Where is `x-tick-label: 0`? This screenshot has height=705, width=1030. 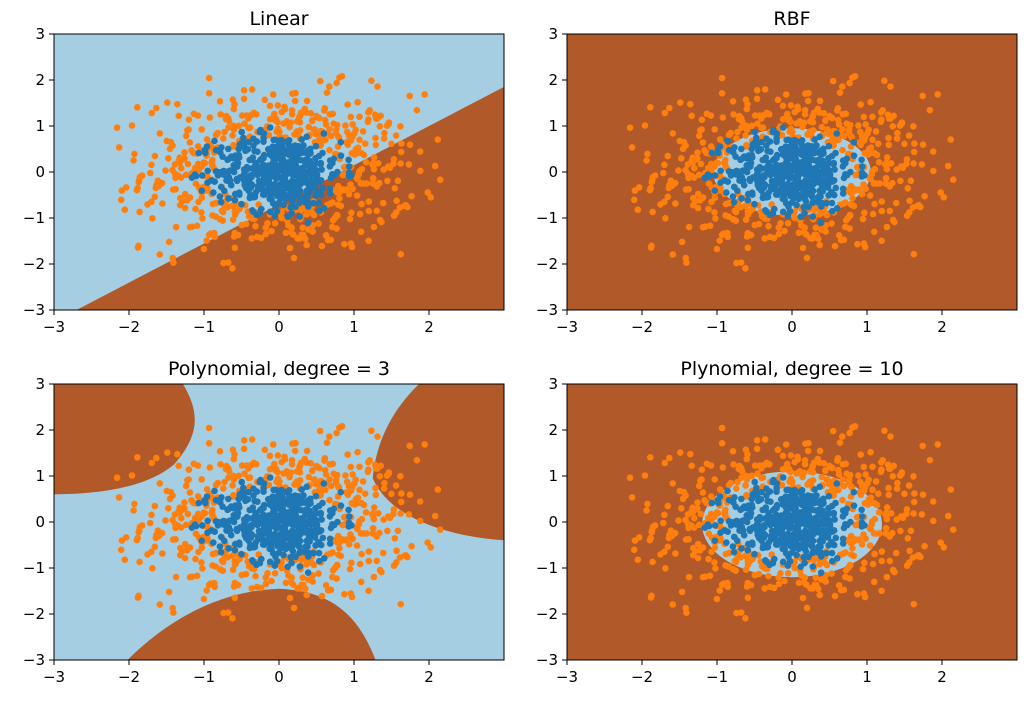
x-tick-label: 0 is located at coordinates (792, 327).